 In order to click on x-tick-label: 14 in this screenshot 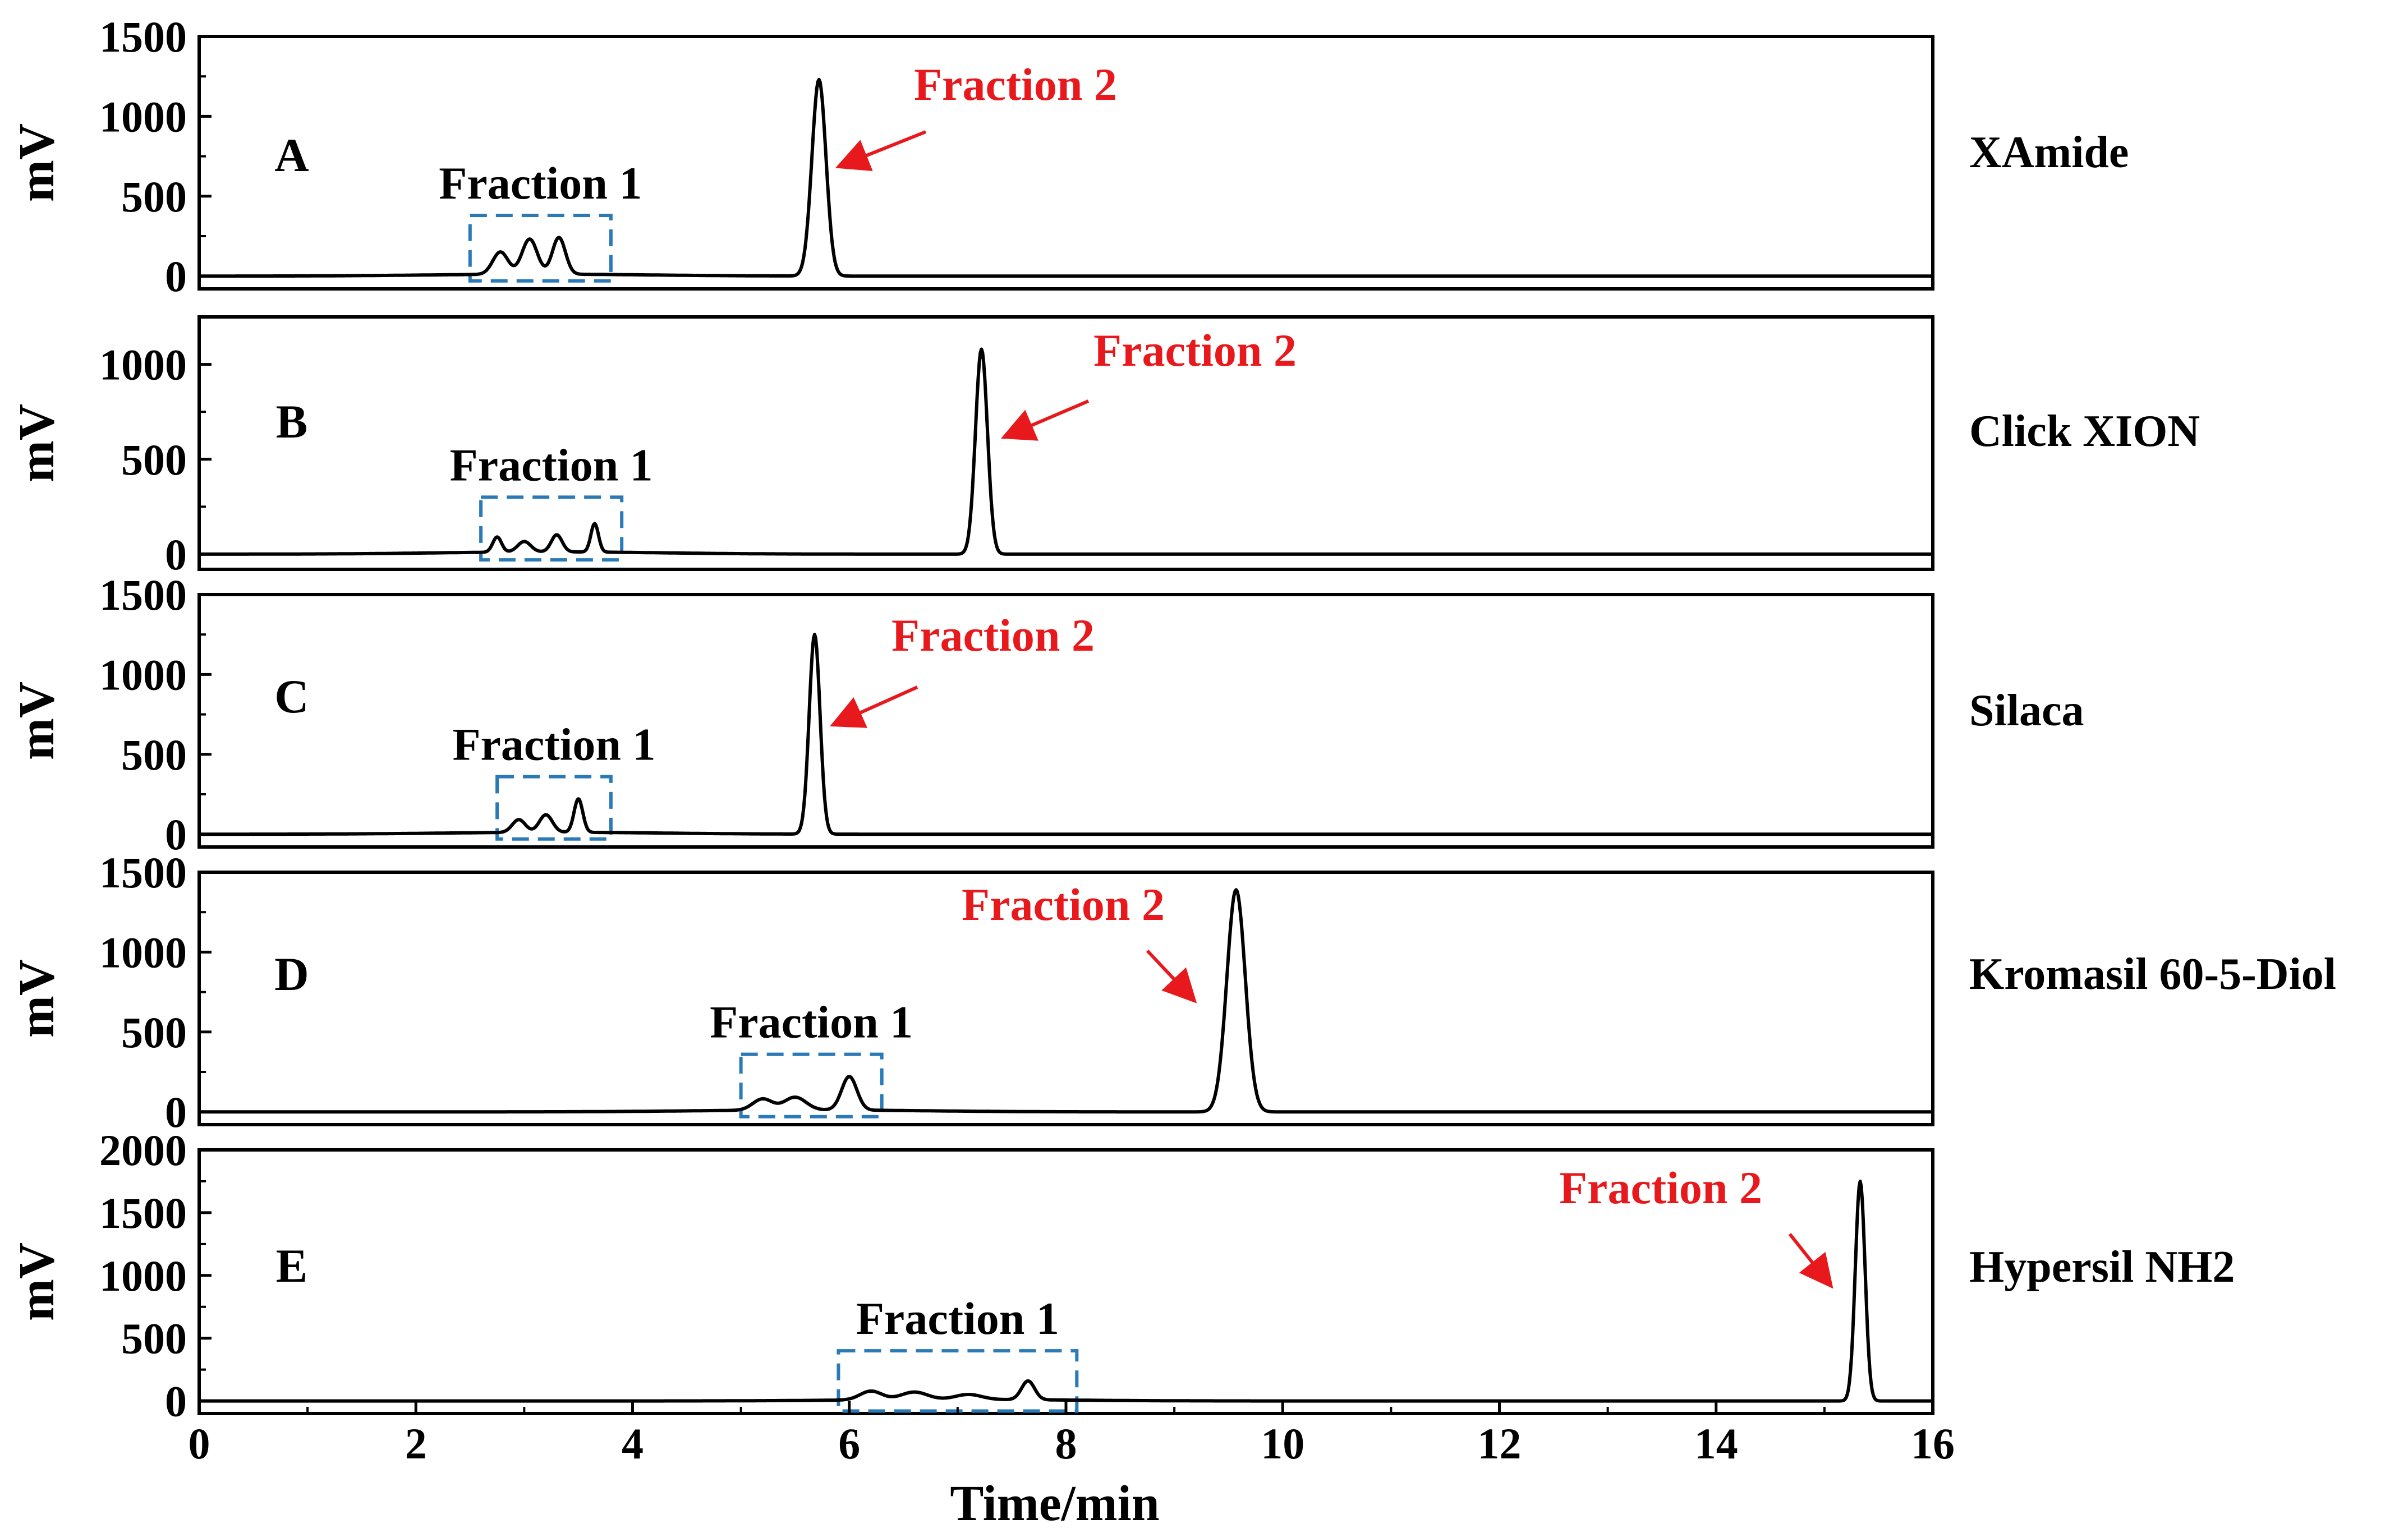, I will do `click(1716, 1443)`.